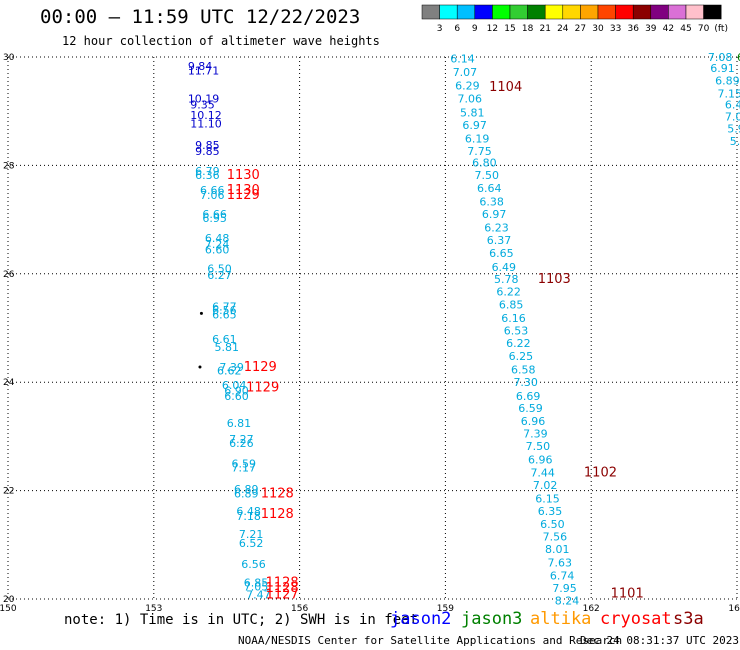  What do you see at coordinates (440, 29) in the screenshot?
I see `color-scale-label: 3` at bounding box center [440, 29].